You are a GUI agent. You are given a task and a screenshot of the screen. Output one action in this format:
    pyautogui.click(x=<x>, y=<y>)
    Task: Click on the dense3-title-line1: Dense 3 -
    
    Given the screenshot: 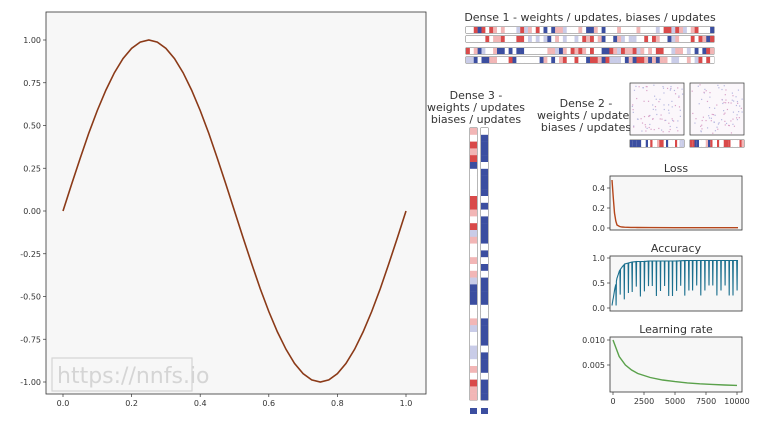 What is the action you would take?
    pyautogui.click(x=476, y=95)
    